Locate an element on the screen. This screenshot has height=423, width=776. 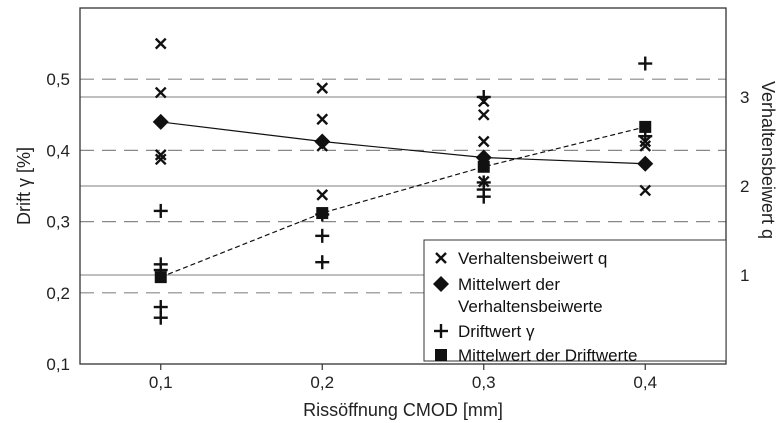
legend-box is located at coordinates (575, 300).